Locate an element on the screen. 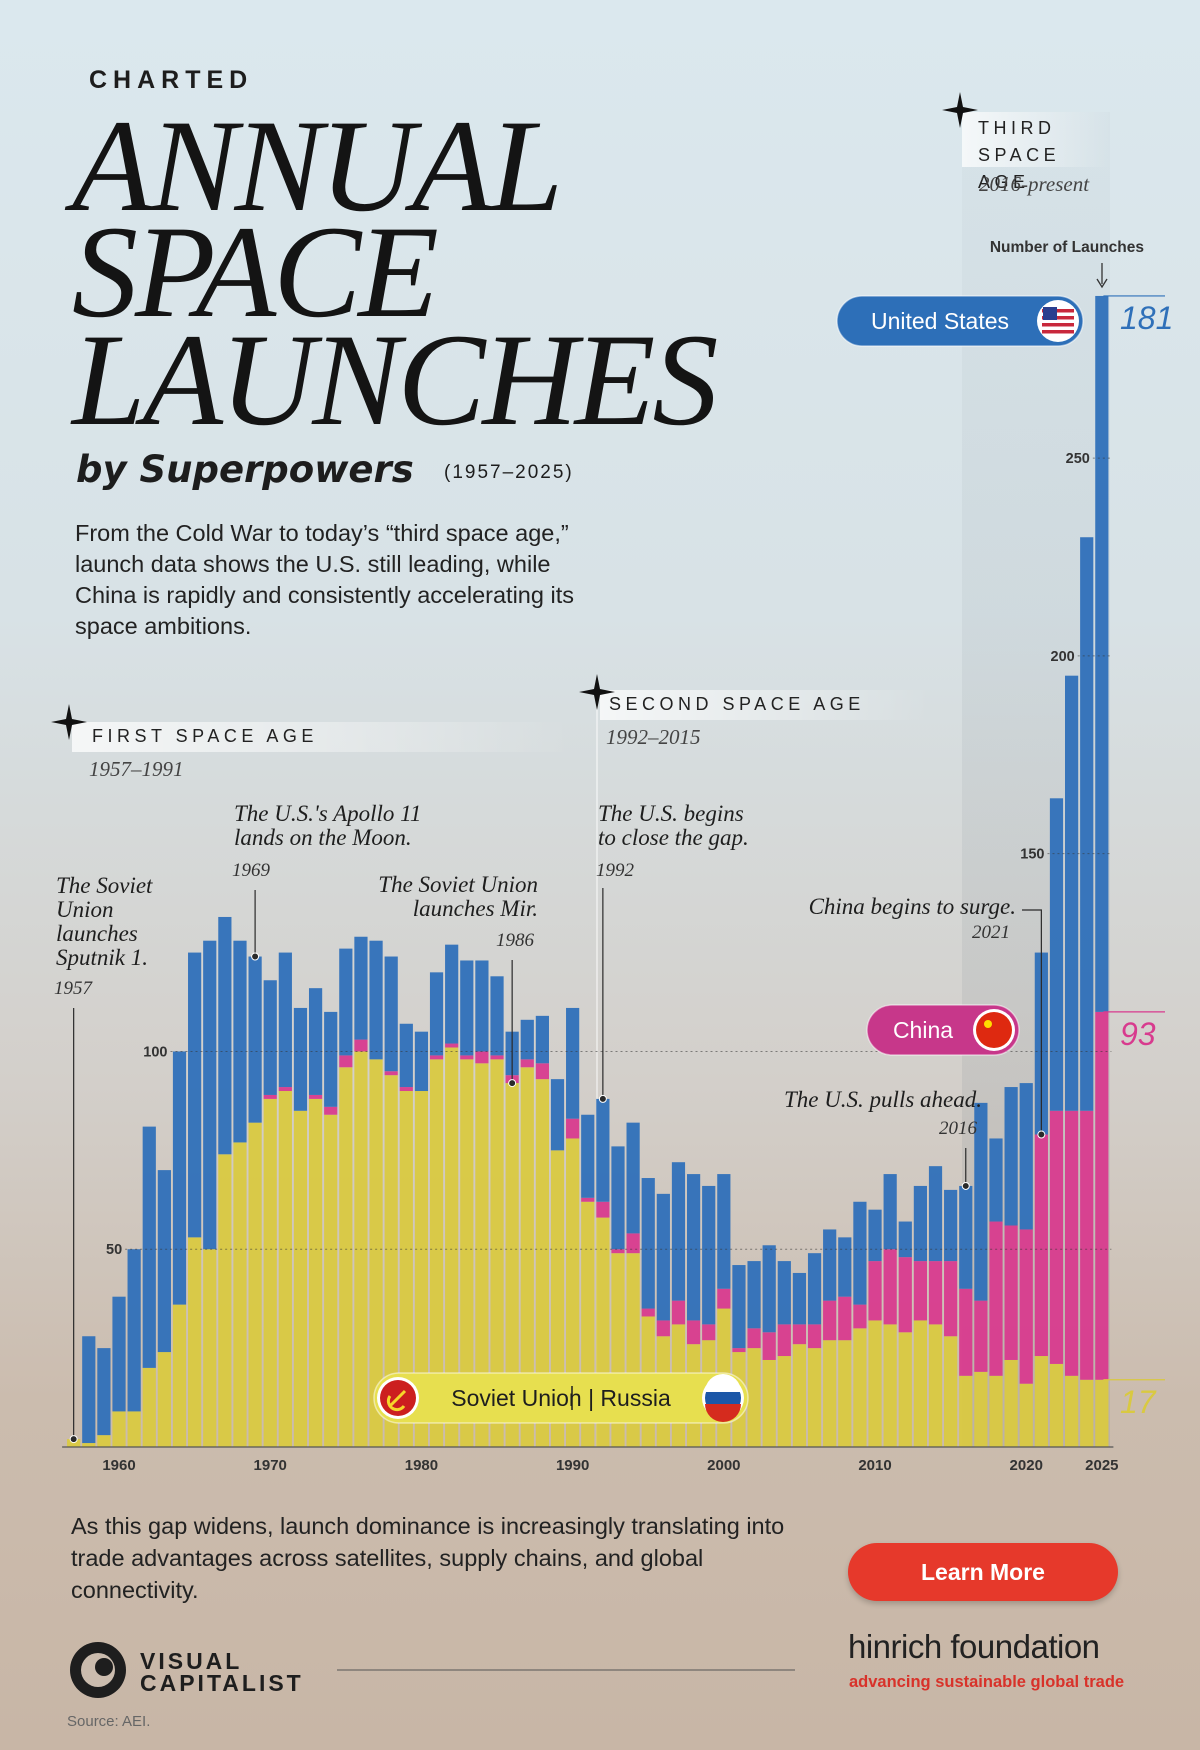  x-tick-label: 1970 is located at coordinates (270, 1465).